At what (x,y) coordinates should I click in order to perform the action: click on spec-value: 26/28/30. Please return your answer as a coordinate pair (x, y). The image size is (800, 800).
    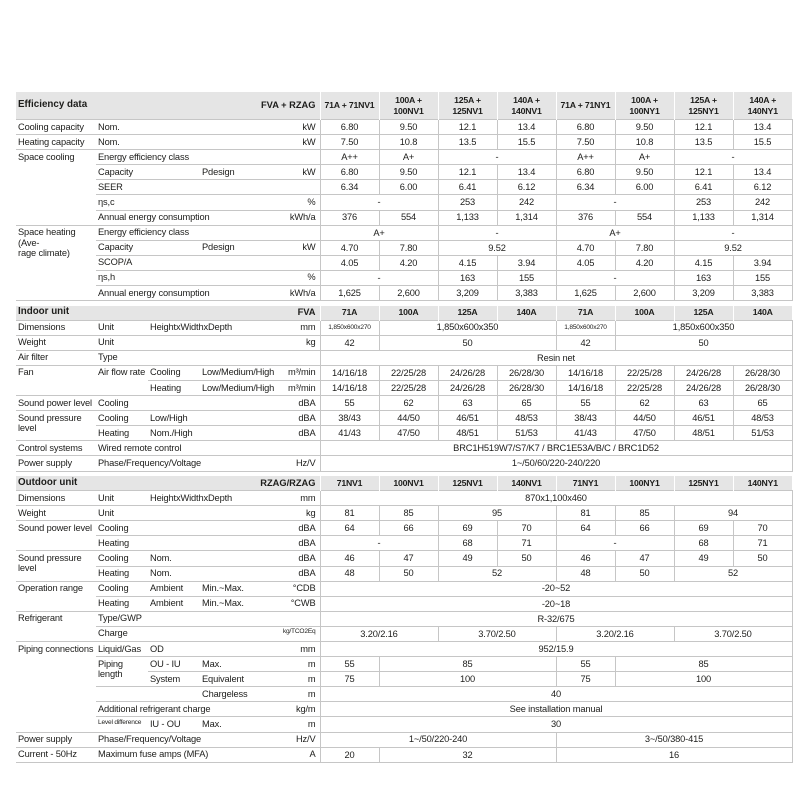
    Looking at the image, I should click on (762, 388).